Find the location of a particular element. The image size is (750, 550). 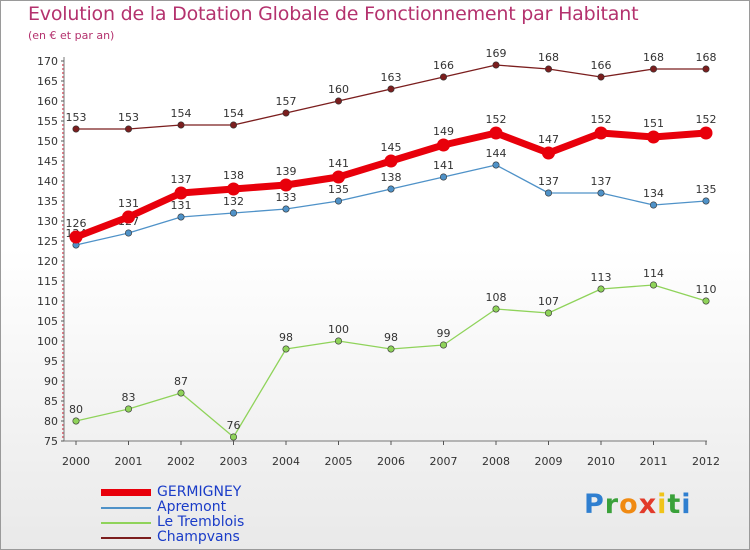

data-label-apremont: 131 is located at coordinates (181, 205).